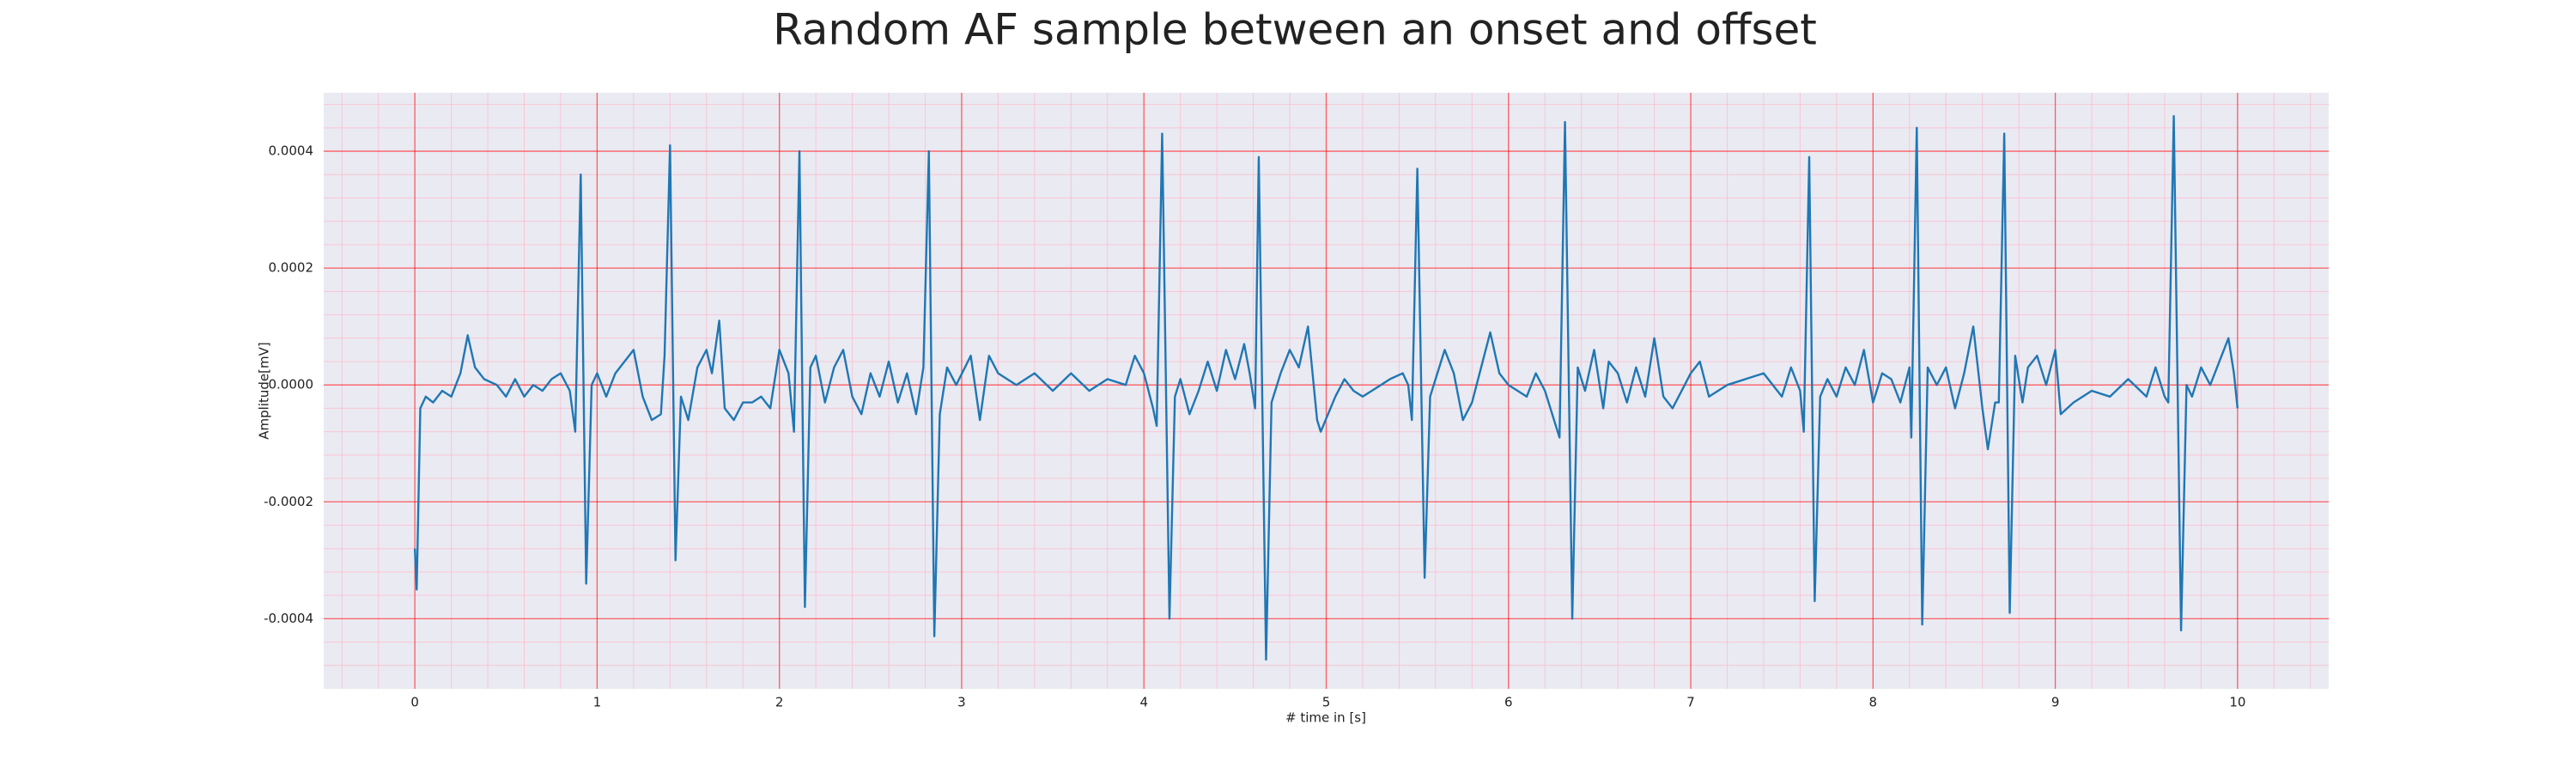 This screenshot has width=2576, height=773. Describe the element at coordinates (291, 151) in the screenshot. I see `y-tick-label: 0.0004` at that location.